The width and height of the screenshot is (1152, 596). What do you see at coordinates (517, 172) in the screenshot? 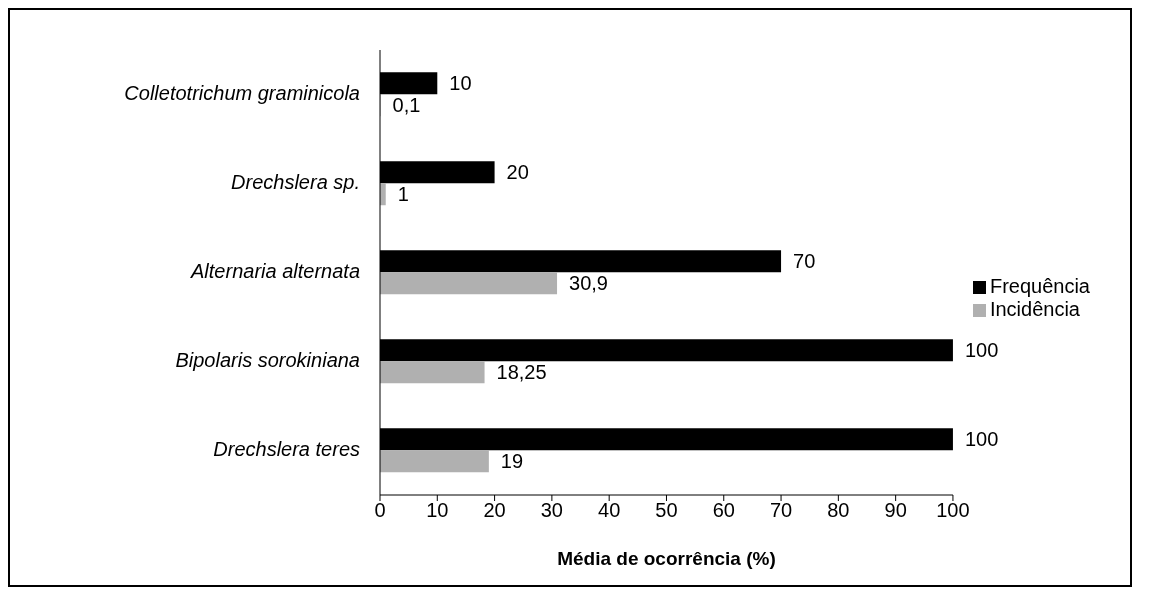
I see `data-label: 20` at bounding box center [517, 172].